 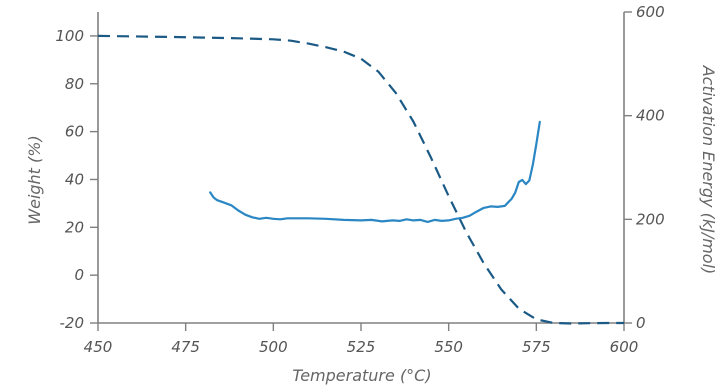 What do you see at coordinates (650, 12) in the screenshot?
I see `y-right-tick-label: 600` at bounding box center [650, 12].